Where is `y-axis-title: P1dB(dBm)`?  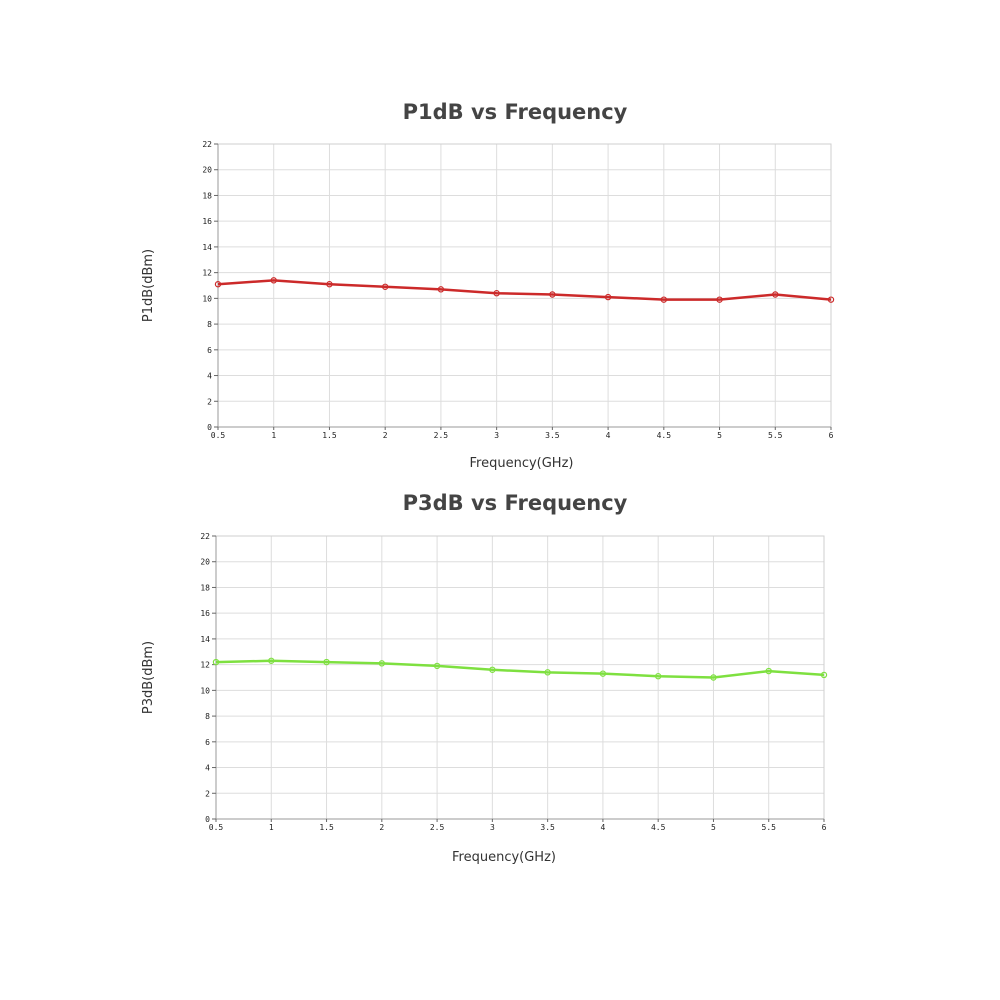
y-axis-title: P1dB(dBm) is located at coordinates (148, 285).